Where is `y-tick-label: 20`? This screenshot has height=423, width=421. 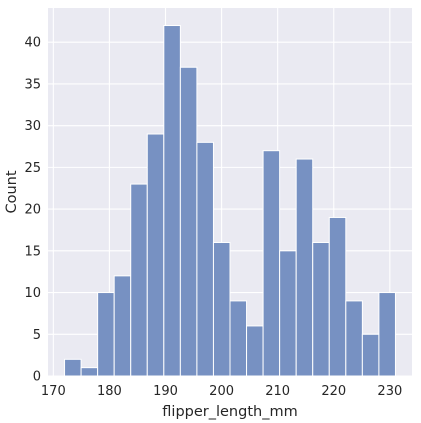
y-tick-label: 20 is located at coordinates (32, 210).